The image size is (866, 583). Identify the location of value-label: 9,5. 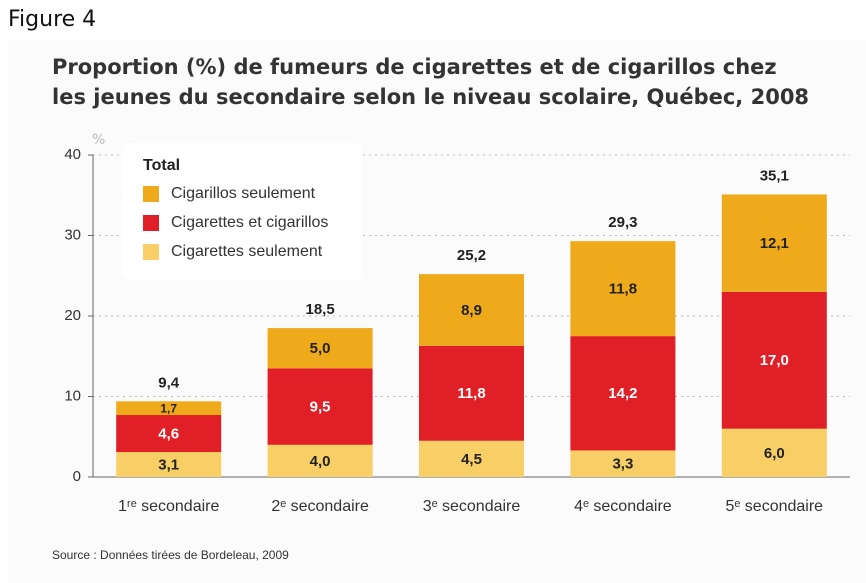
(320, 407).